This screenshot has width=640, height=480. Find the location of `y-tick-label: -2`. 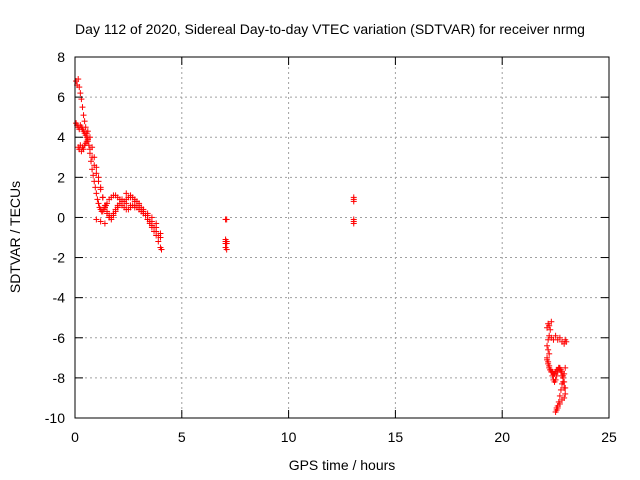

y-tick-label: -2 is located at coordinates (59, 258).